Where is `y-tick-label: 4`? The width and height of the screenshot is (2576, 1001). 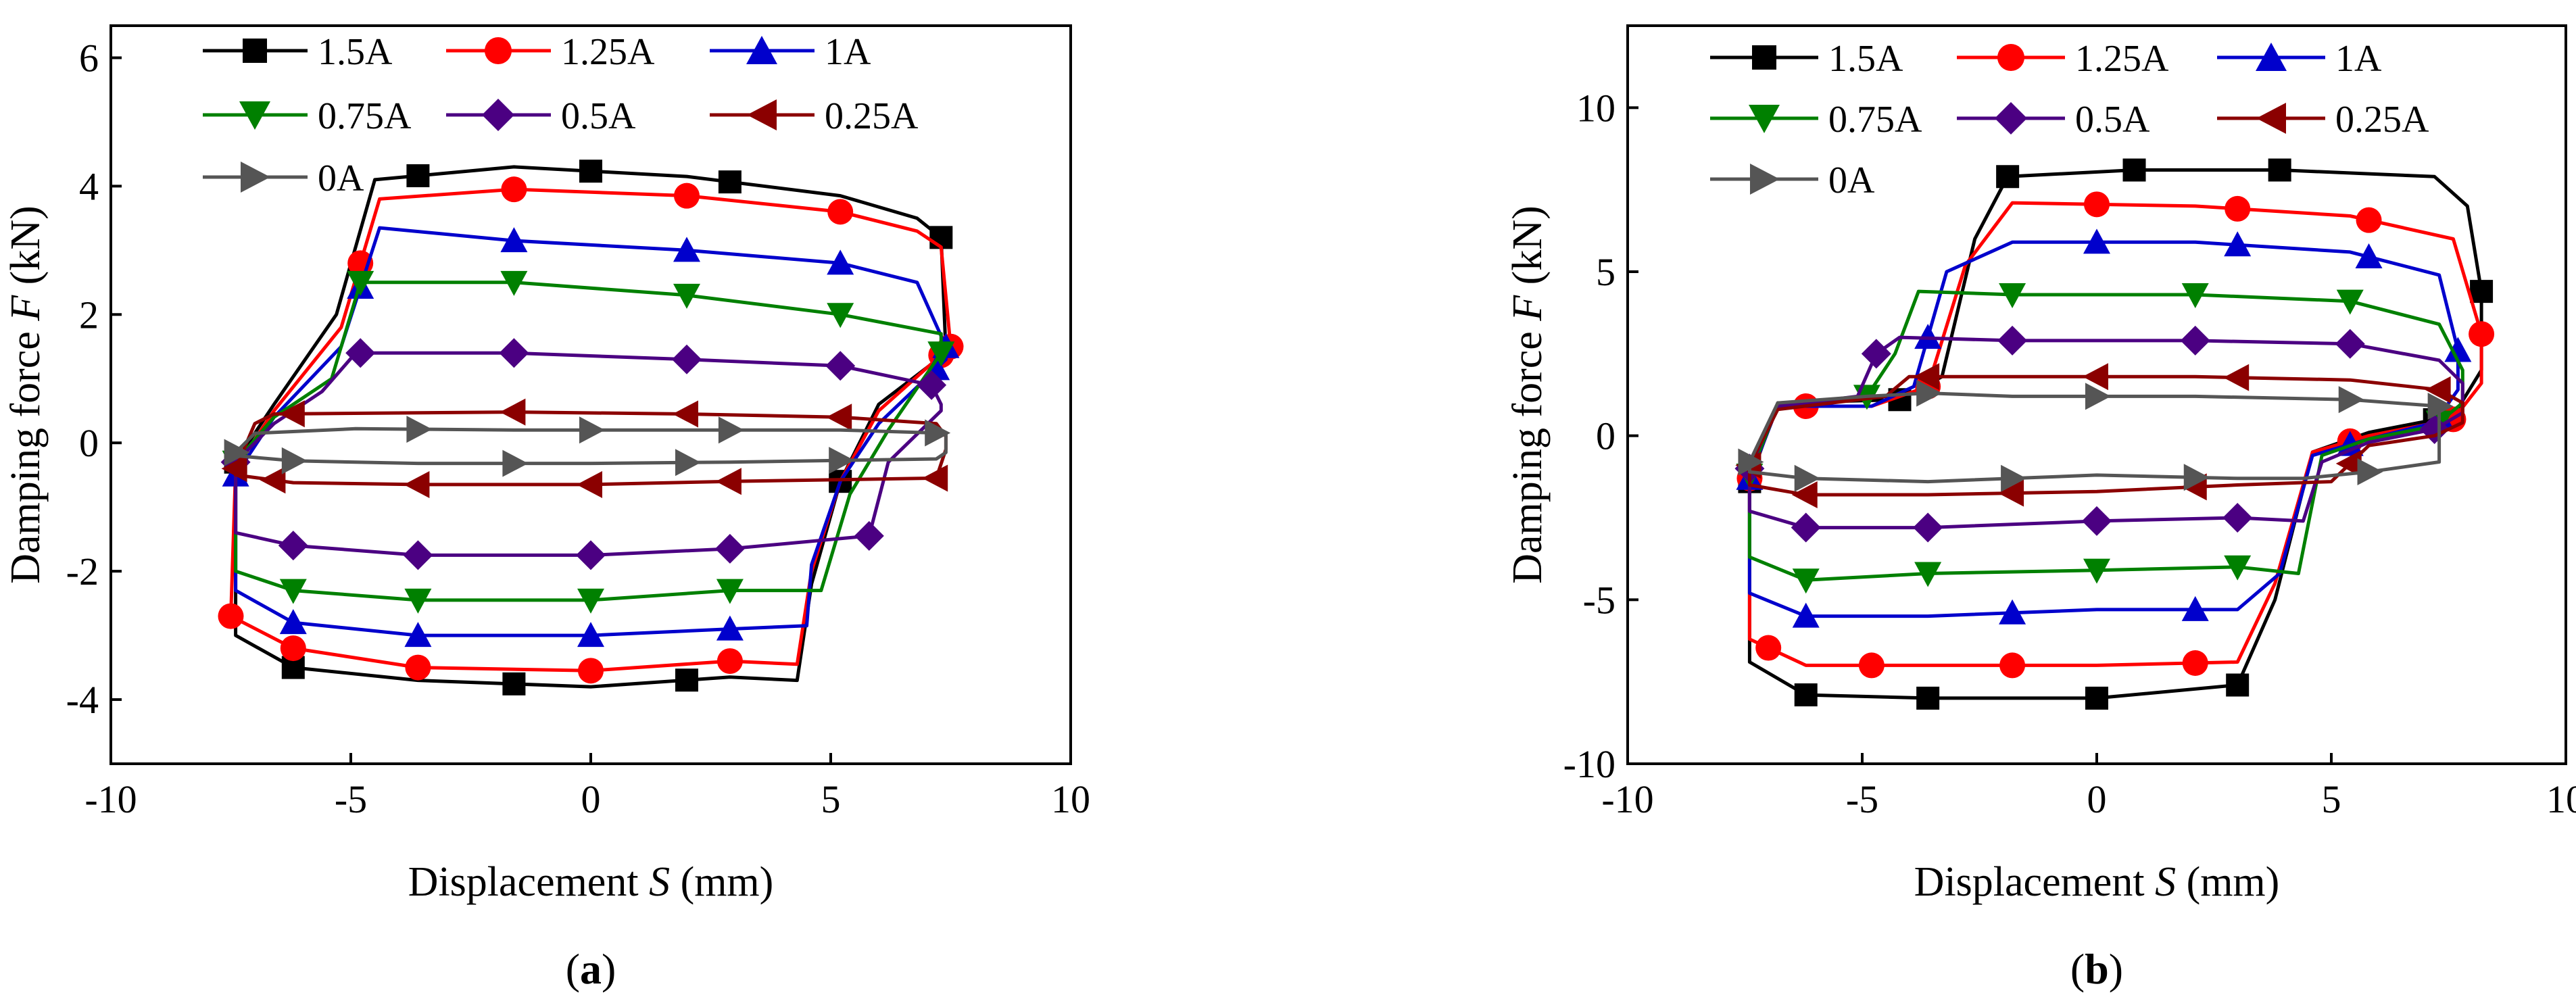 y-tick-label: 4 is located at coordinates (89, 186).